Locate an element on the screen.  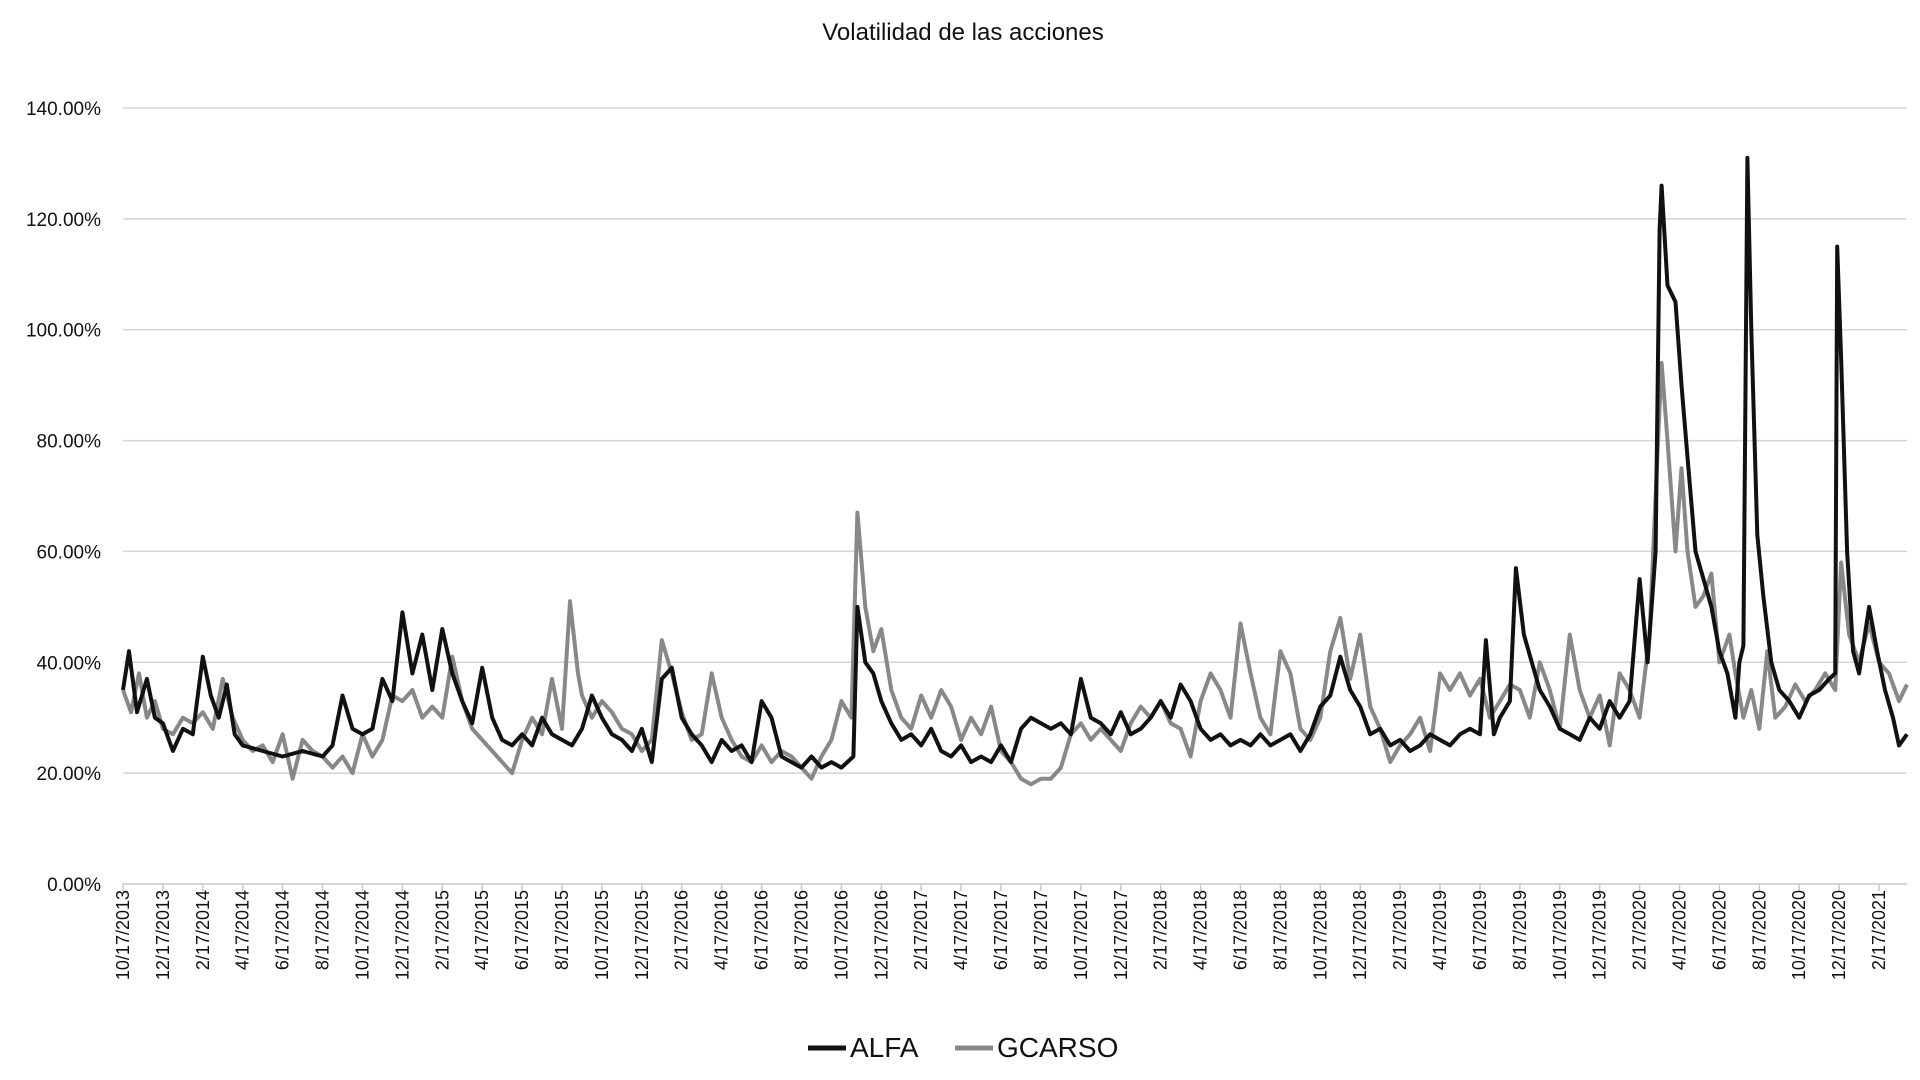
x-tick-label: 12/17/2020 is located at coordinates (1839, 935).